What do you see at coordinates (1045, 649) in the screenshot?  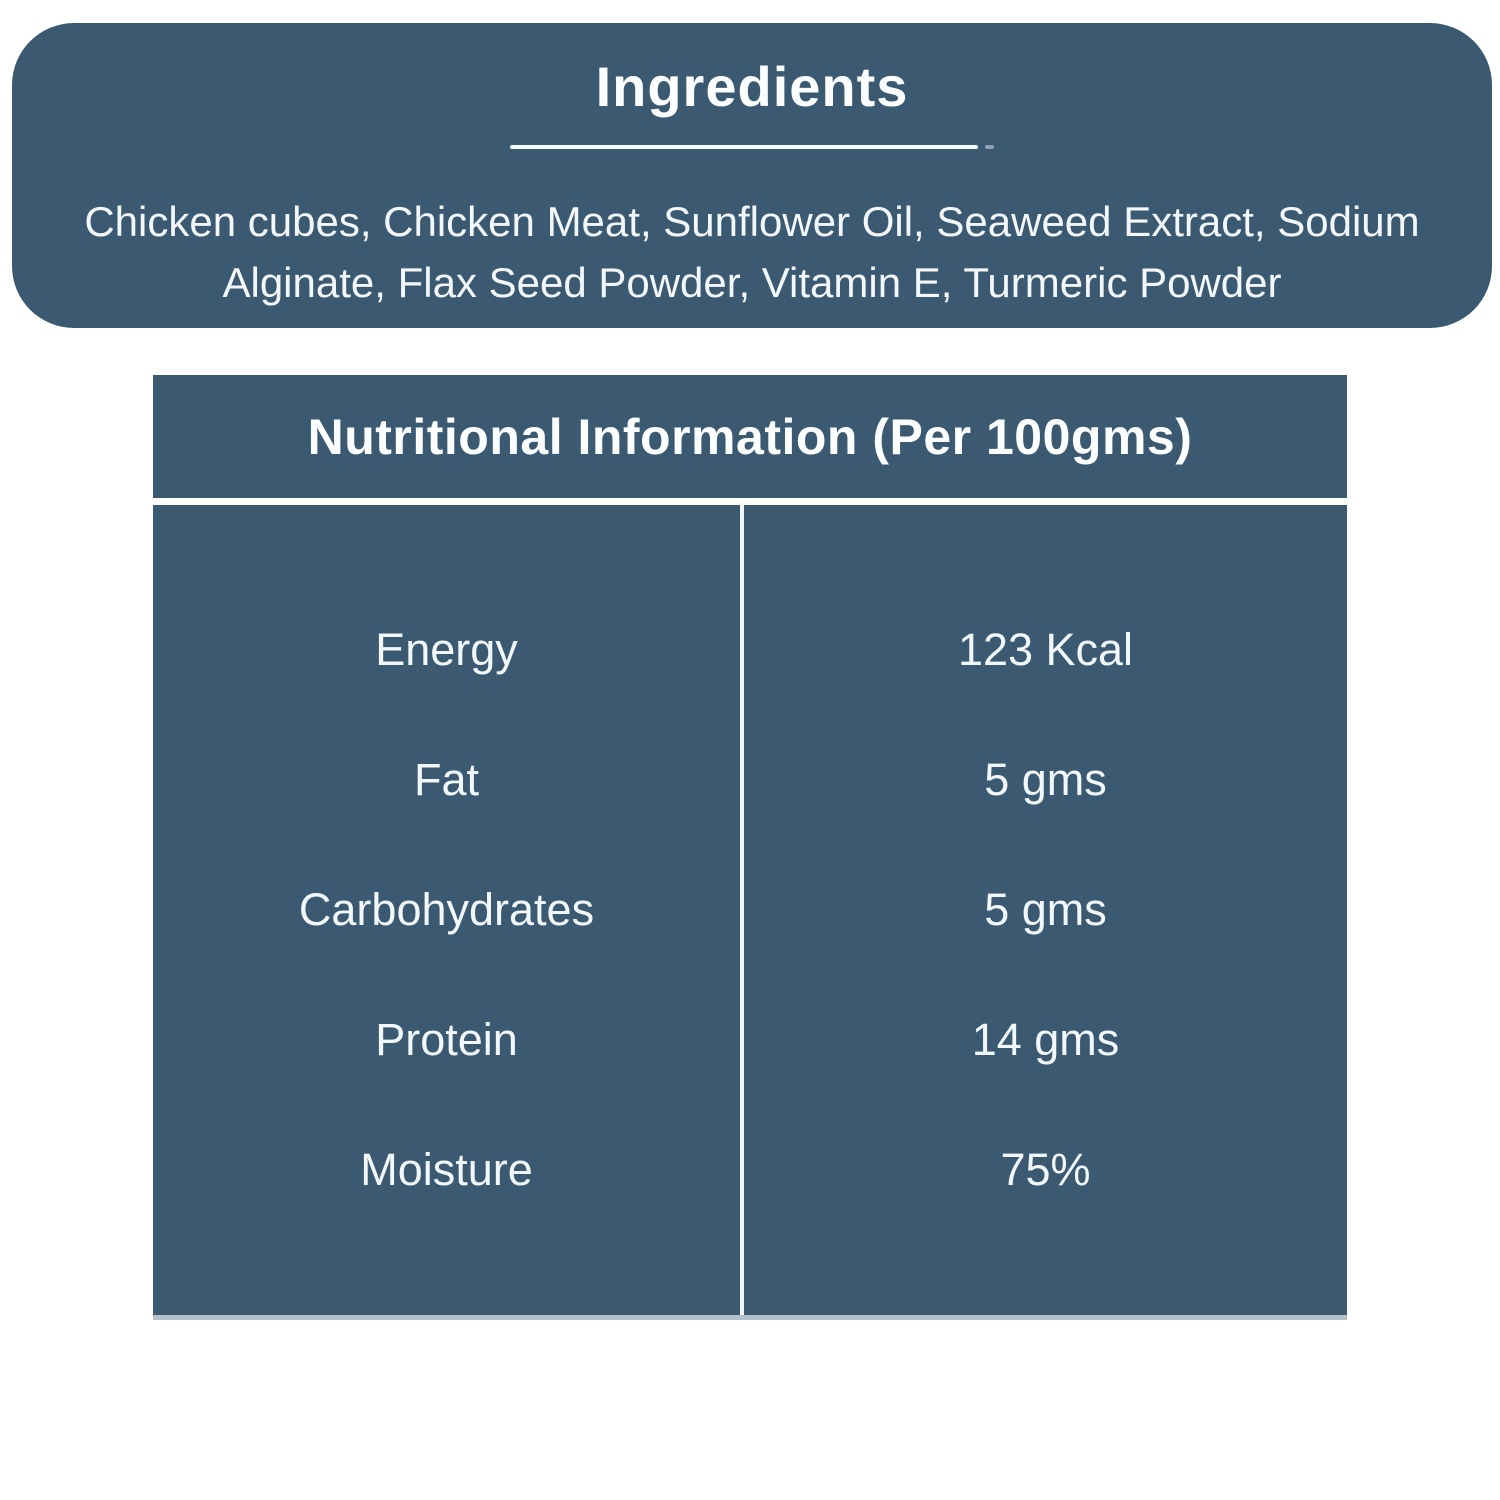 I see `nutrient-value: 123 Kcal` at bounding box center [1045, 649].